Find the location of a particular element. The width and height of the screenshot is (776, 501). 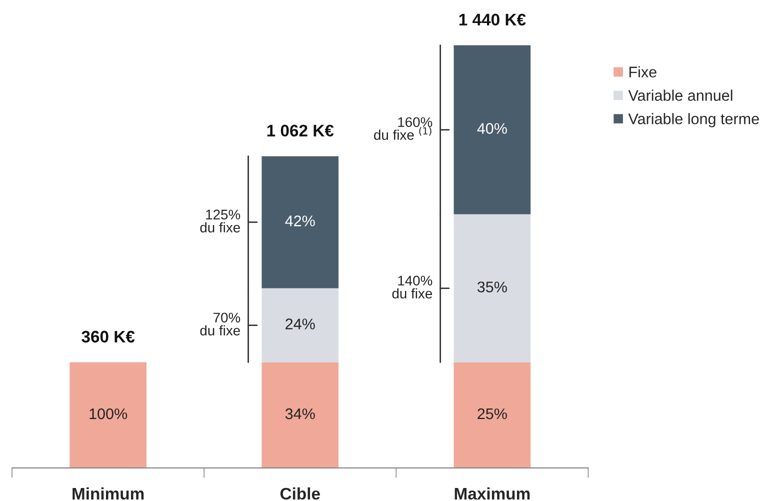

annotation: 42% is located at coordinates (300, 221).